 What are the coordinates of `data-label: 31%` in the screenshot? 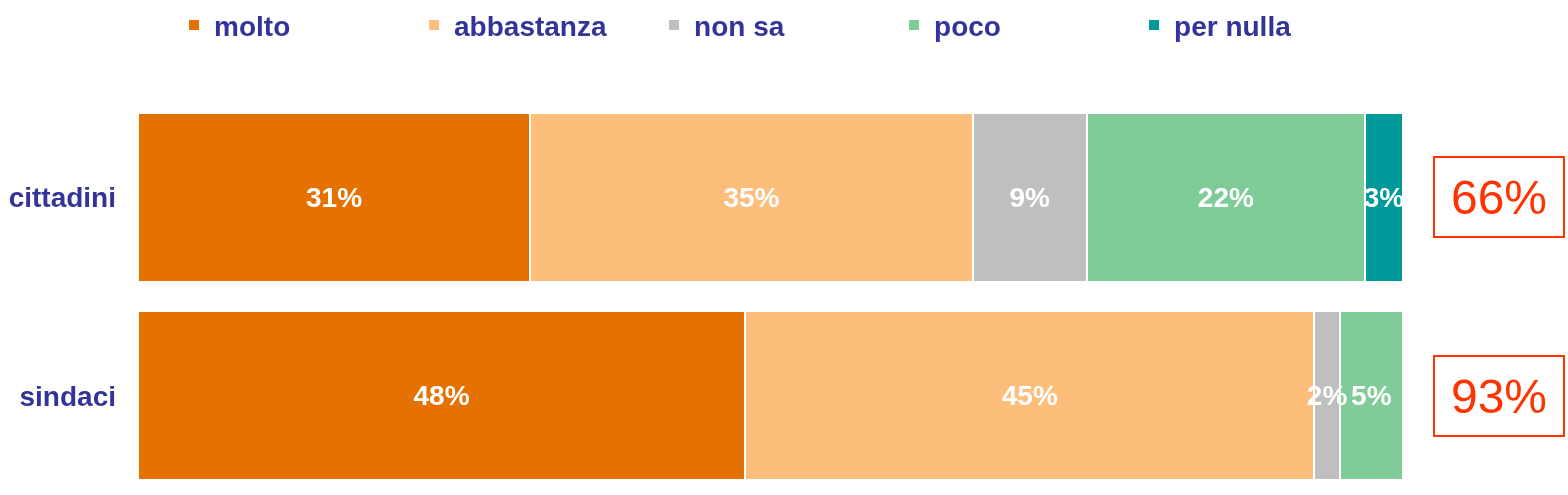 It's located at (334, 197).